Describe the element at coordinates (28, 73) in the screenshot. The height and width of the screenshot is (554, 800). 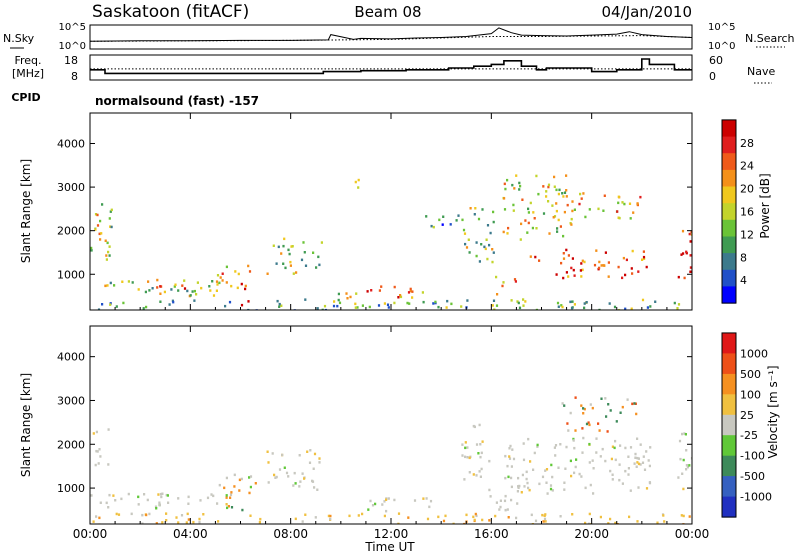
I see `freq-label-line2: [MHz]` at that location.